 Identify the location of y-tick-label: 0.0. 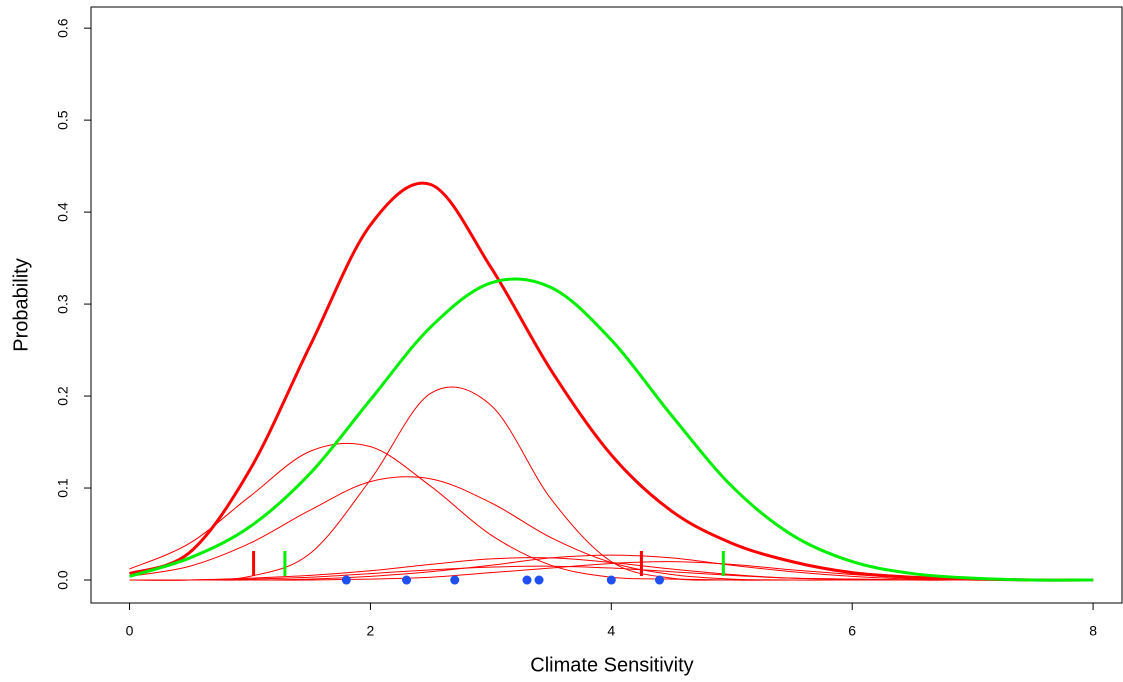
(63, 580).